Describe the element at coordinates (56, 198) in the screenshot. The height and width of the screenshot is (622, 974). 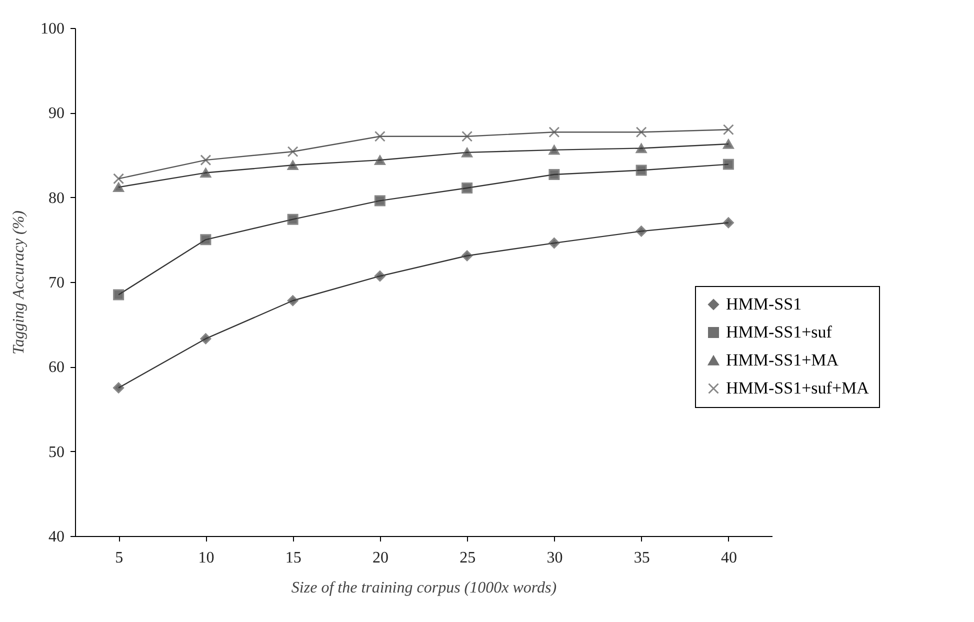
I see `y-tick-label: 80` at that location.